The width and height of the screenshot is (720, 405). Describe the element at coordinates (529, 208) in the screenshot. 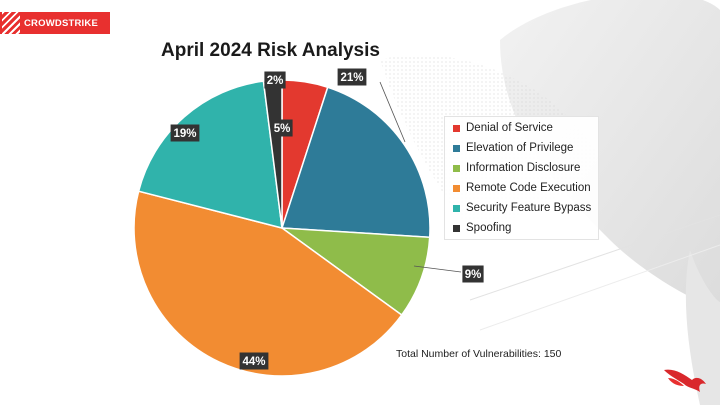

I see `legend-label: Security Feature Bypass` at that location.